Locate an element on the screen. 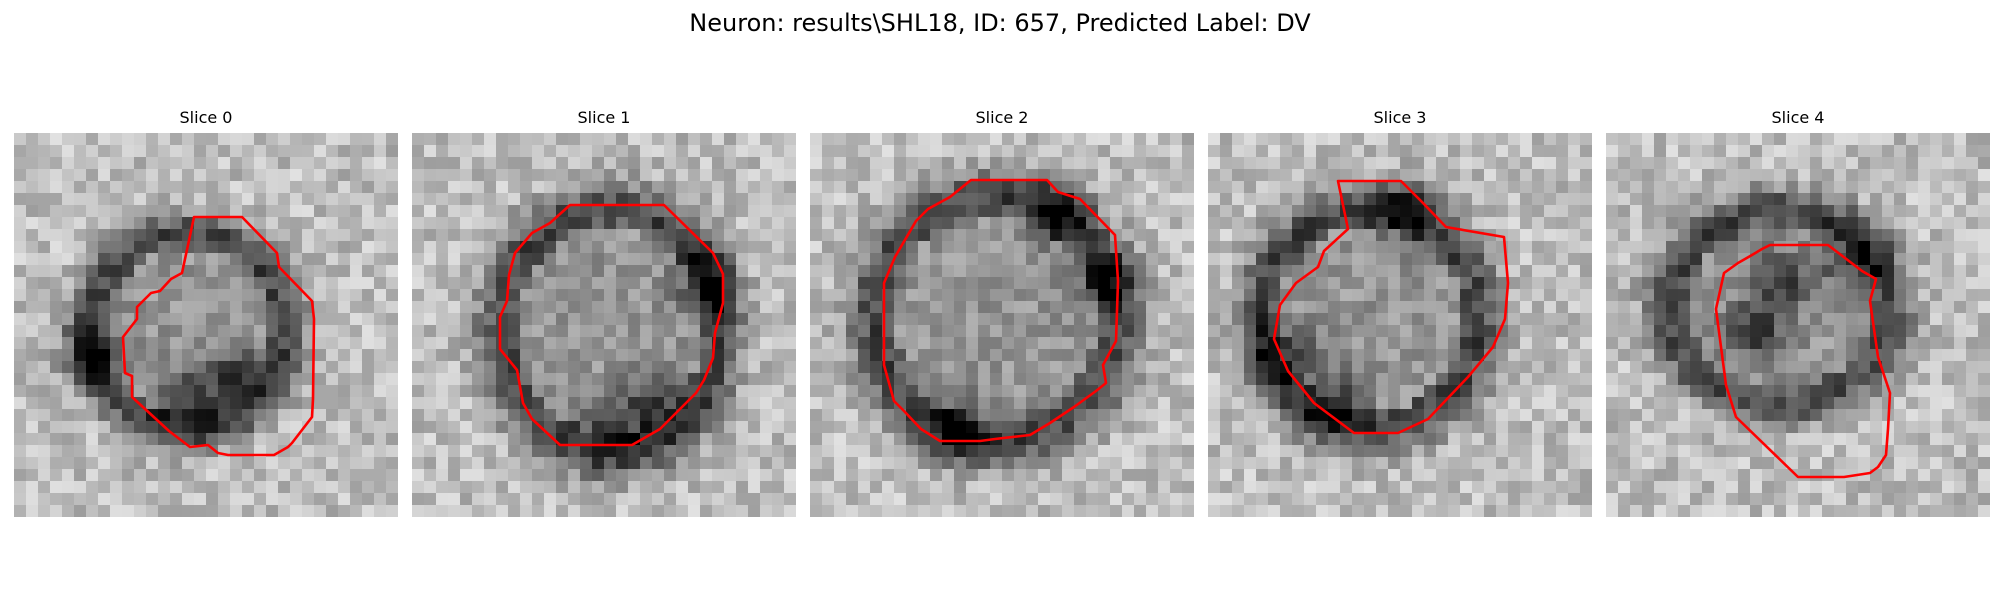  slice-panel-1: Slice 1 is located at coordinates (604, 312).